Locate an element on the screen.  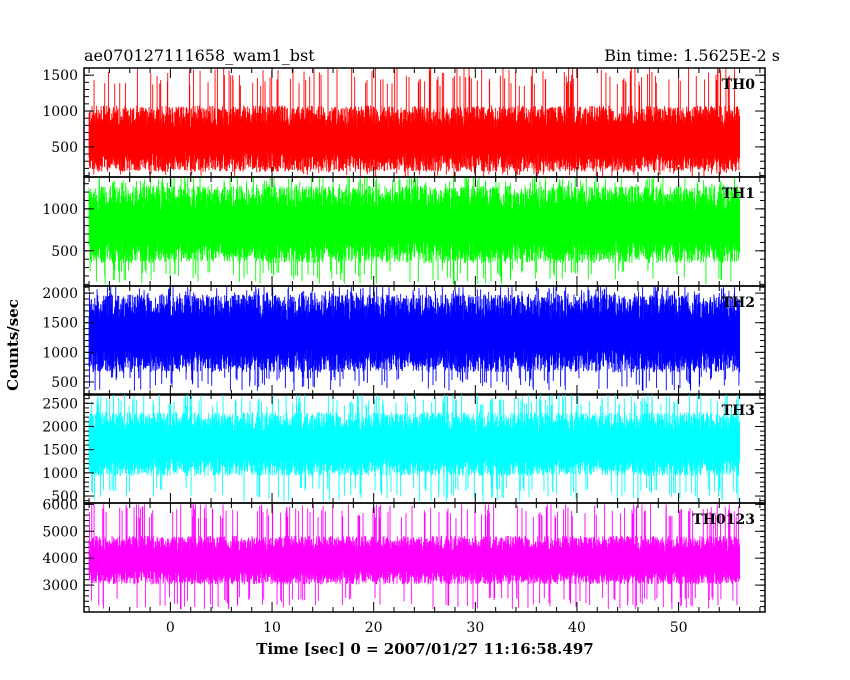
x-tick-label: 50 is located at coordinates (679, 628).